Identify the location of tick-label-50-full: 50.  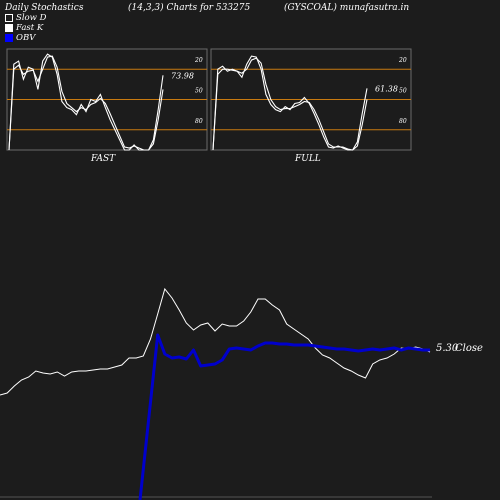
(403, 91).